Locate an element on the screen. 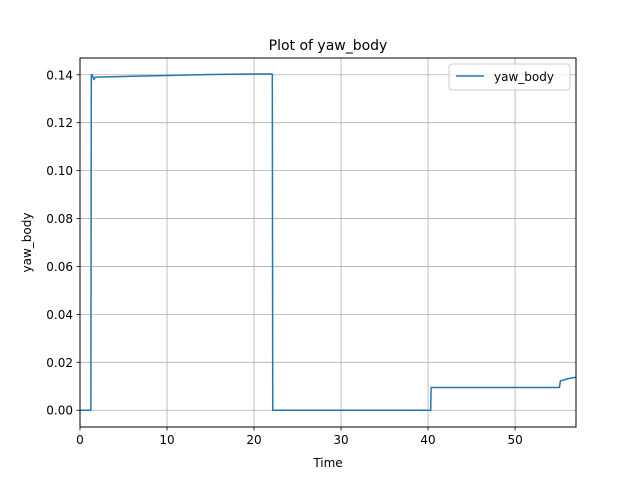 This screenshot has height=480, width=640. x-tick-label: 30 is located at coordinates (340, 440).